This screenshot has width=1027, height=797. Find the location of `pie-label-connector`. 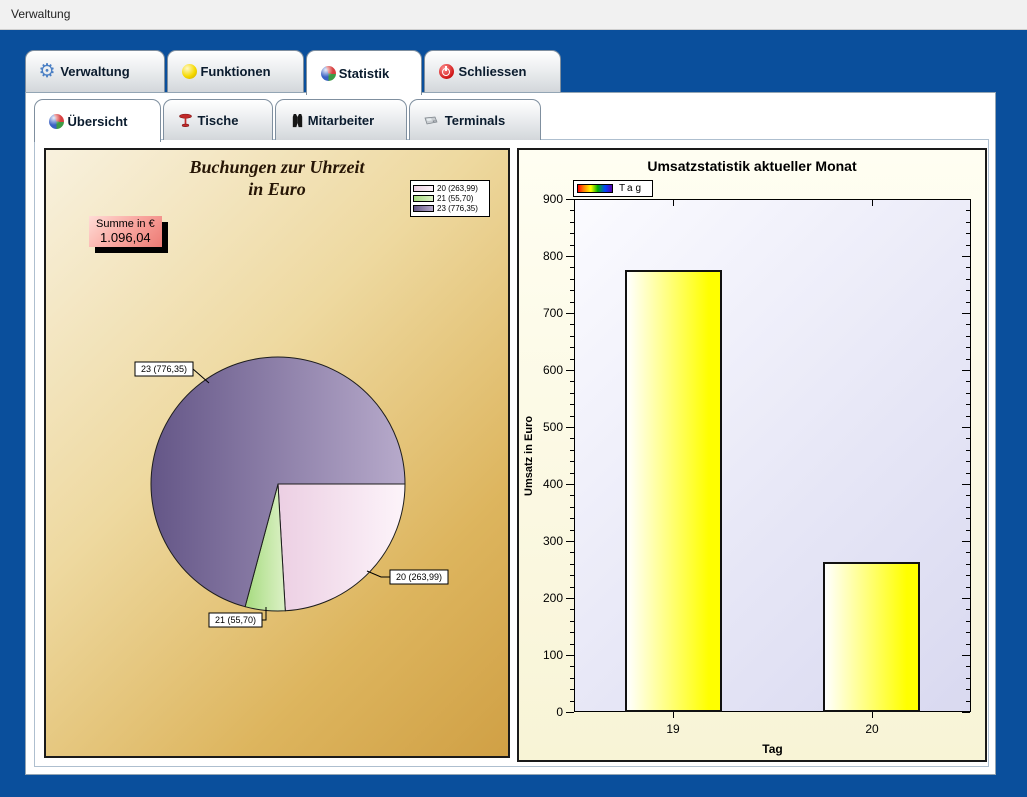

pie-label-connector is located at coordinates (264, 614).